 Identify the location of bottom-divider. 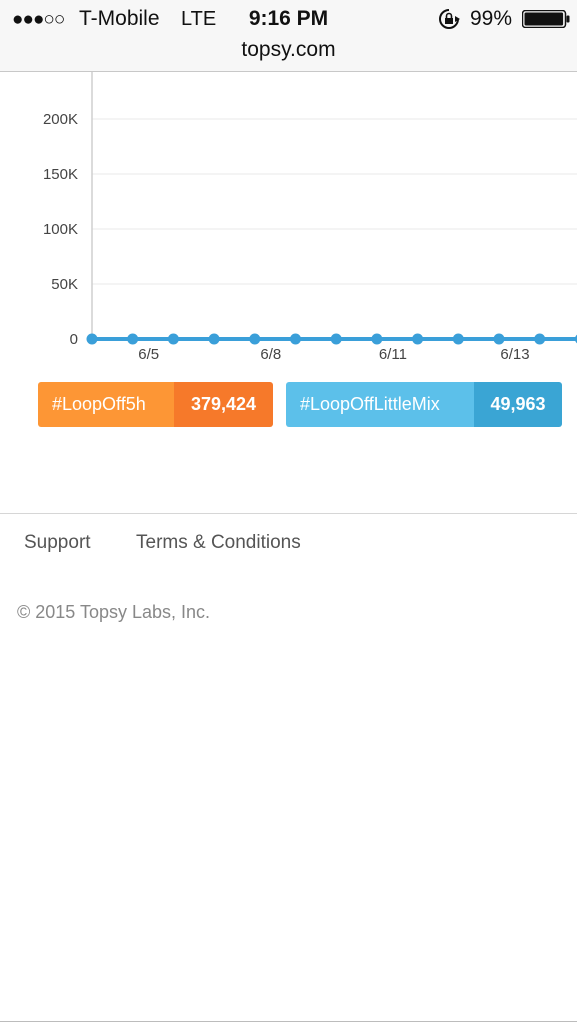
(288, 1021).